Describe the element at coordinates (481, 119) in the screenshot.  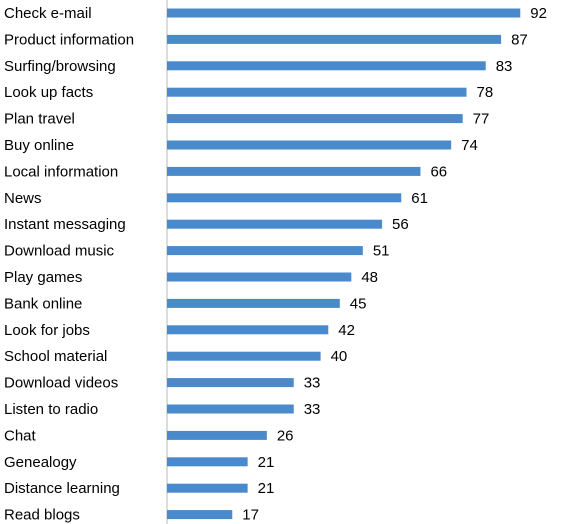
I see `value-label: 77` at that location.